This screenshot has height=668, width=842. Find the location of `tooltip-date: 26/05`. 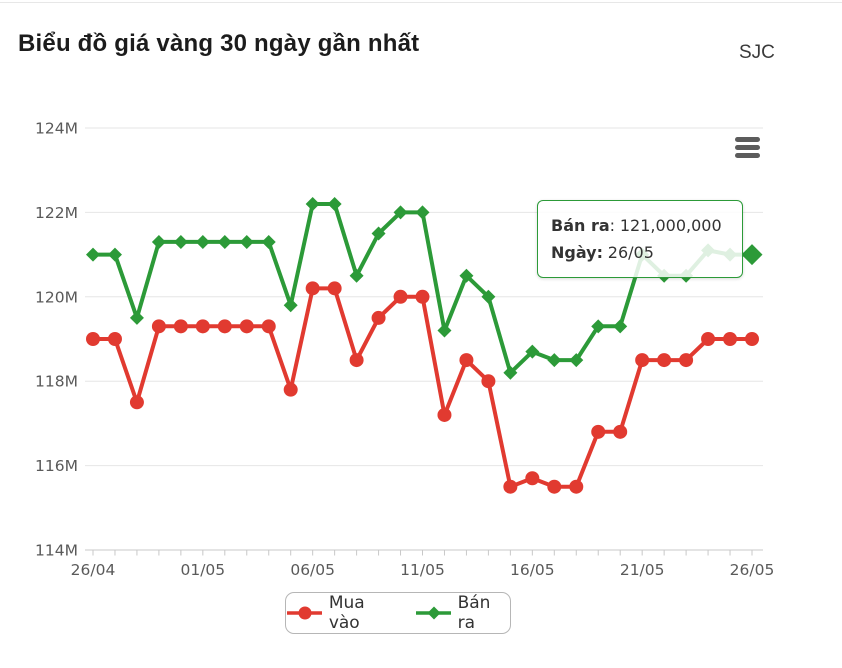

tooltip-date: 26/05 is located at coordinates (630, 253).